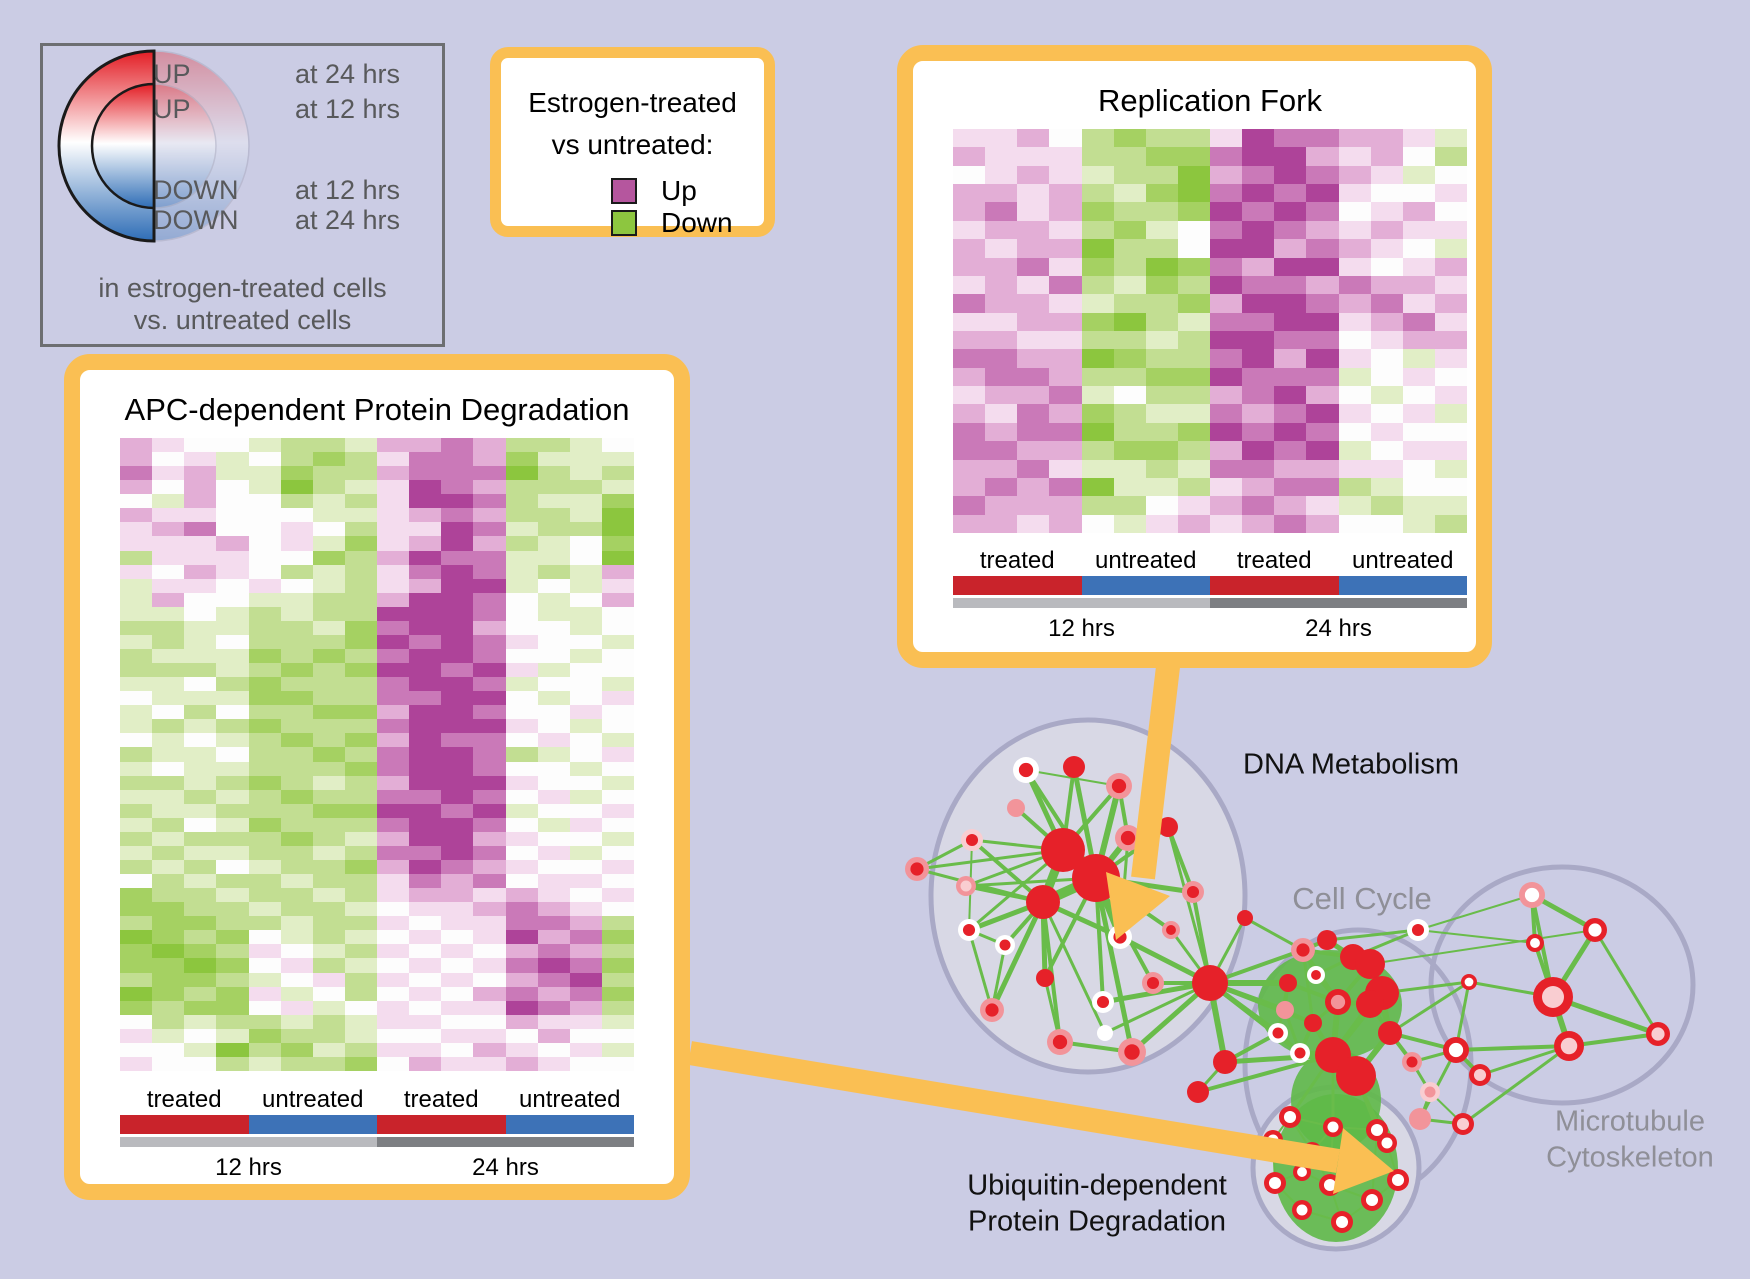 The width and height of the screenshot is (1750, 1279). I want to click on treated-bar, so click(184, 1124).